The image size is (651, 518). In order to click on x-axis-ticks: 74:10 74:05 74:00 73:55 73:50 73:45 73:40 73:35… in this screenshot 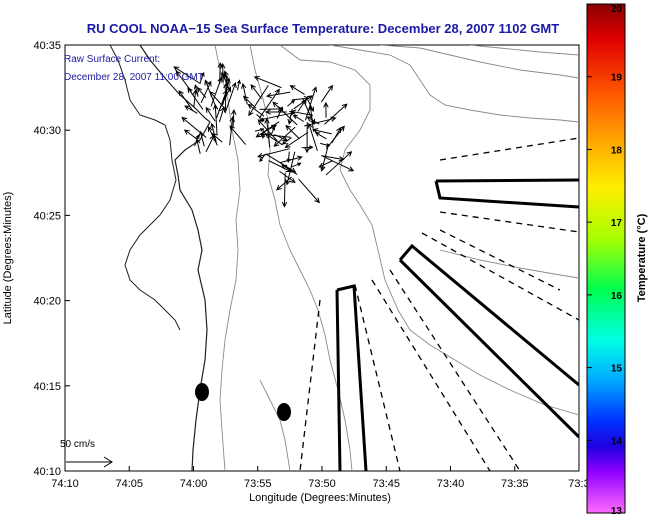, I will do `click(320, 478)`.